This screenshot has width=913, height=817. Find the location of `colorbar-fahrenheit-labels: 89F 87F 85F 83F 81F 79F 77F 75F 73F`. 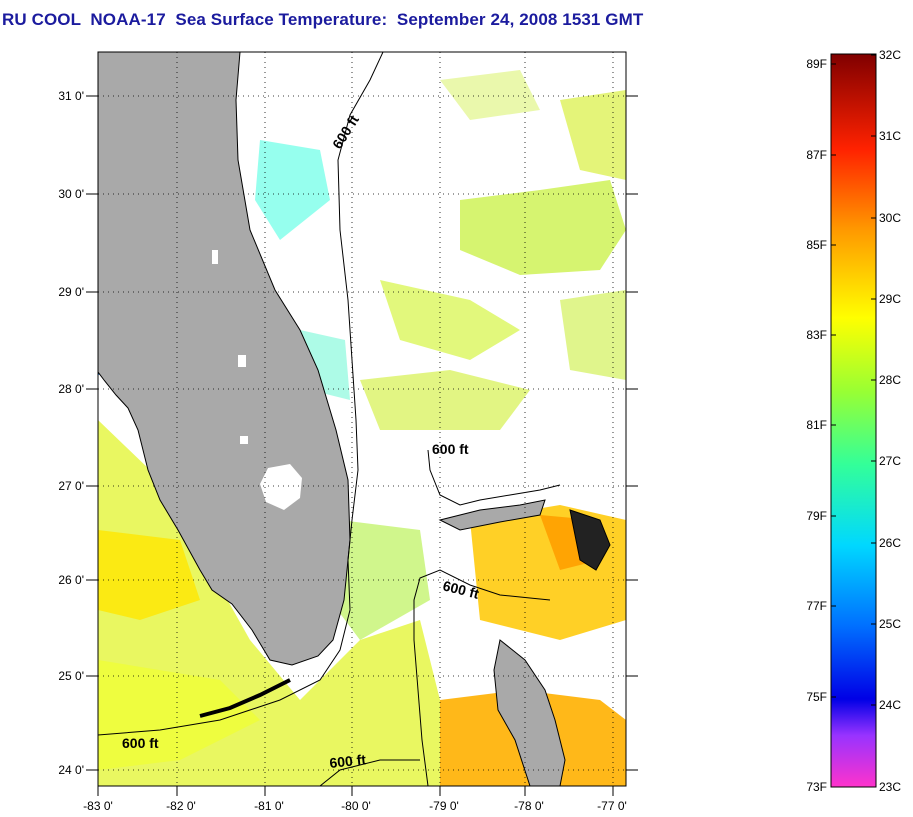

colorbar-fahrenheit-labels: 89F 87F 85F 83F 81F 79F 77F 75F 73F is located at coordinates (816, 425).